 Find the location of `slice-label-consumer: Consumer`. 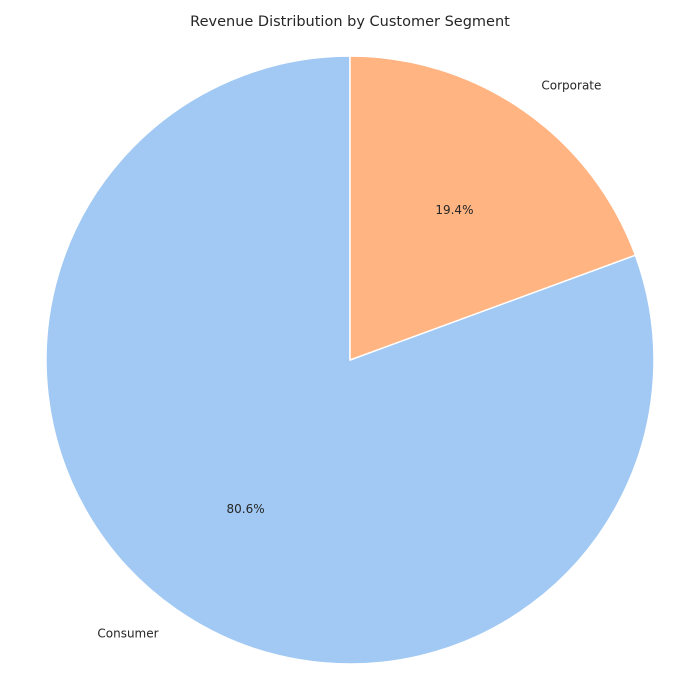

slice-label-consumer: Consumer is located at coordinates (127, 634).